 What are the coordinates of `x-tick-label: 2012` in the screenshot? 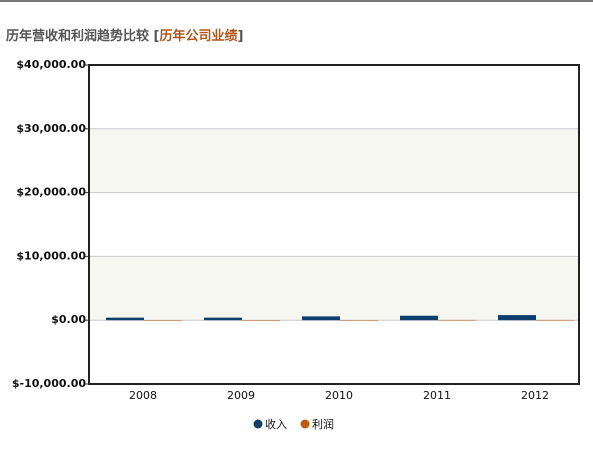 It's located at (535, 395).